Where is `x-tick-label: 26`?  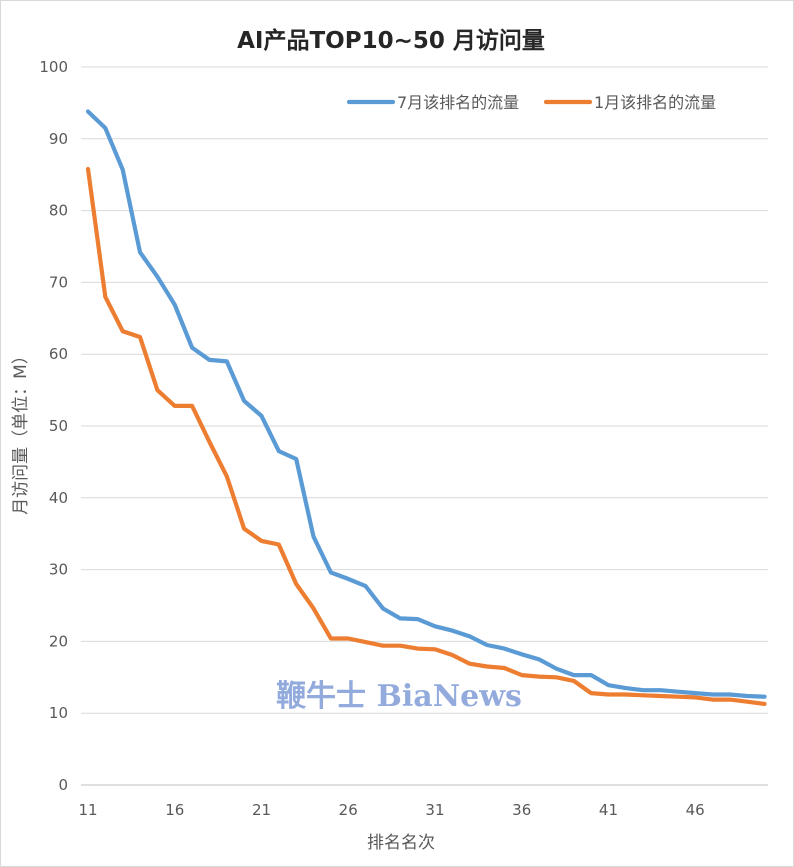
x-tick-label: 26 is located at coordinates (348, 810).